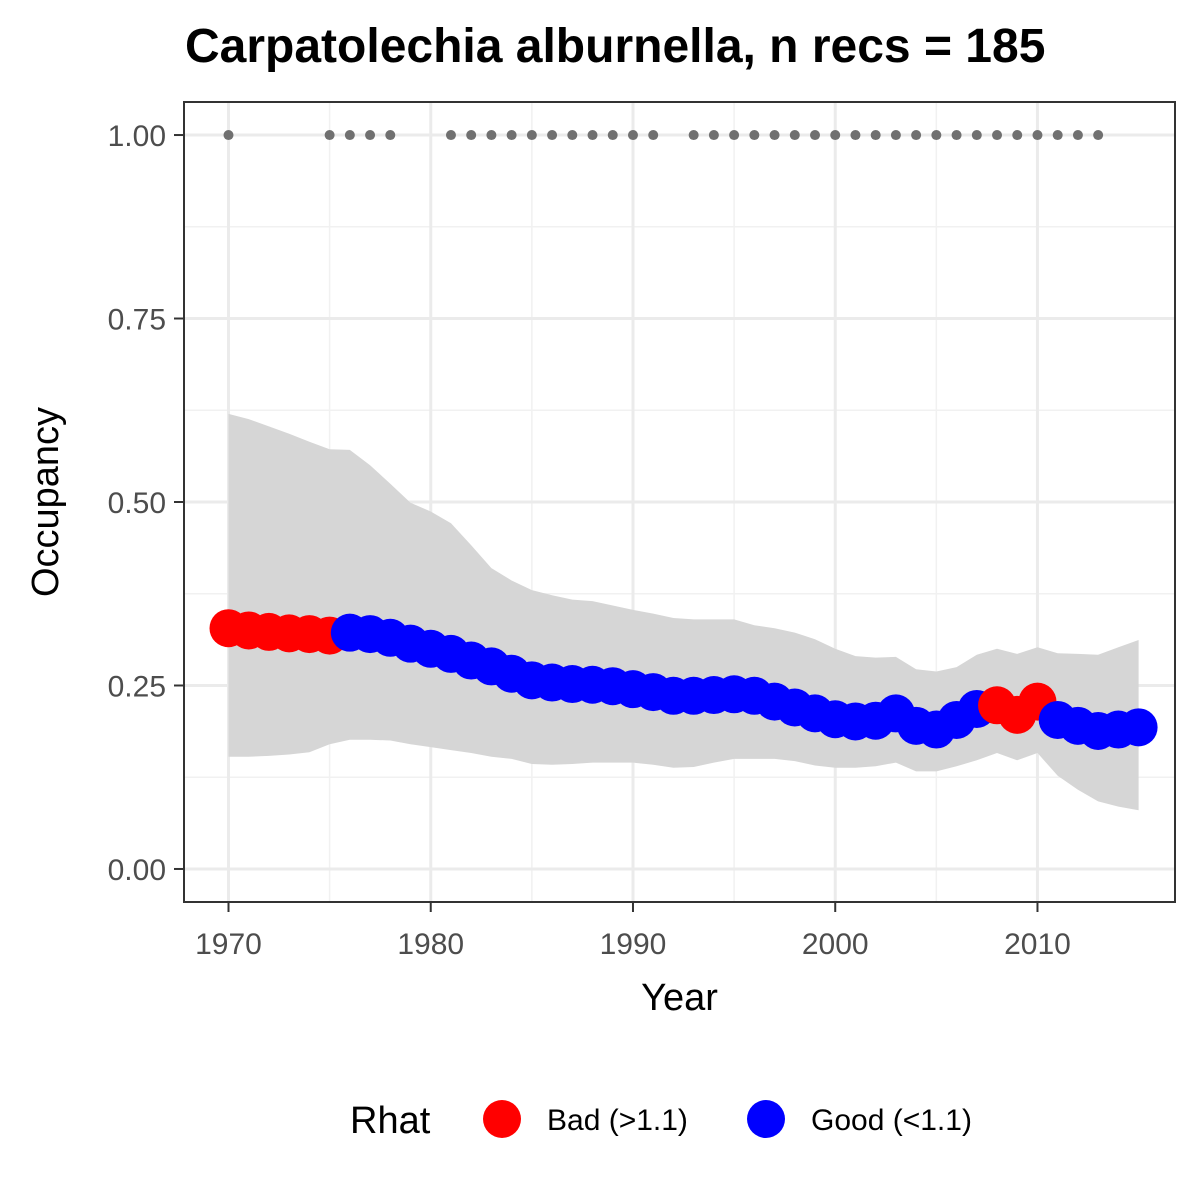  Describe the element at coordinates (390, 1121) in the screenshot. I see `legend-title: Rhat` at that location.